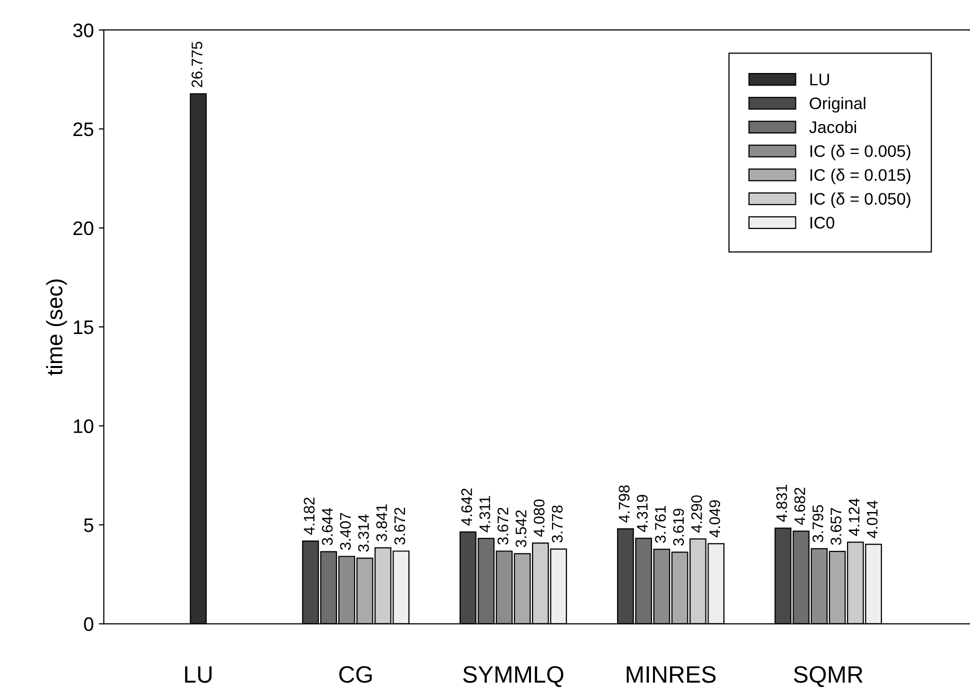  What do you see at coordinates (557, 524) in the screenshot?
I see `data-label: 3.778` at bounding box center [557, 524].